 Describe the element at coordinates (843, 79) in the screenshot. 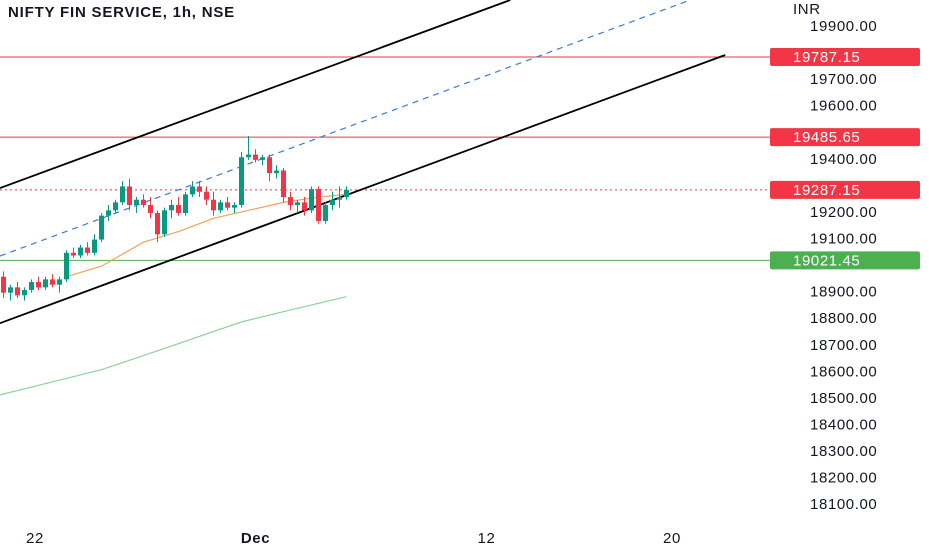

I see `y-tick-label: 19700.00` at that location.